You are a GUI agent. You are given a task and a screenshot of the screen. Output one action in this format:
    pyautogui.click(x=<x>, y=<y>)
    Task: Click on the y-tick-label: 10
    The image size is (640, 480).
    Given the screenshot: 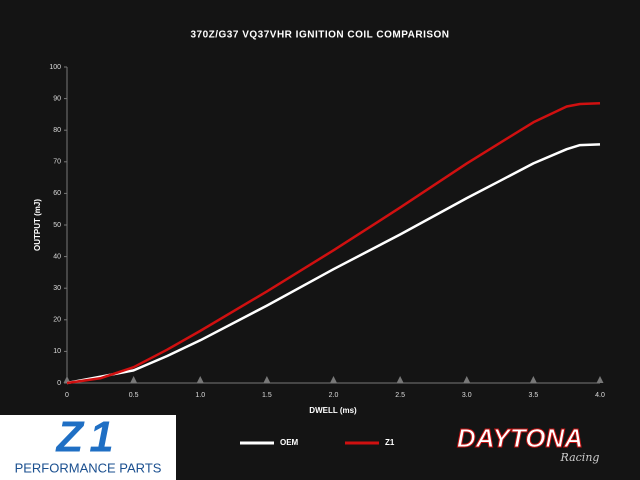 What is the action you would take?
    pyautogui.click(x=57, y=351)
    